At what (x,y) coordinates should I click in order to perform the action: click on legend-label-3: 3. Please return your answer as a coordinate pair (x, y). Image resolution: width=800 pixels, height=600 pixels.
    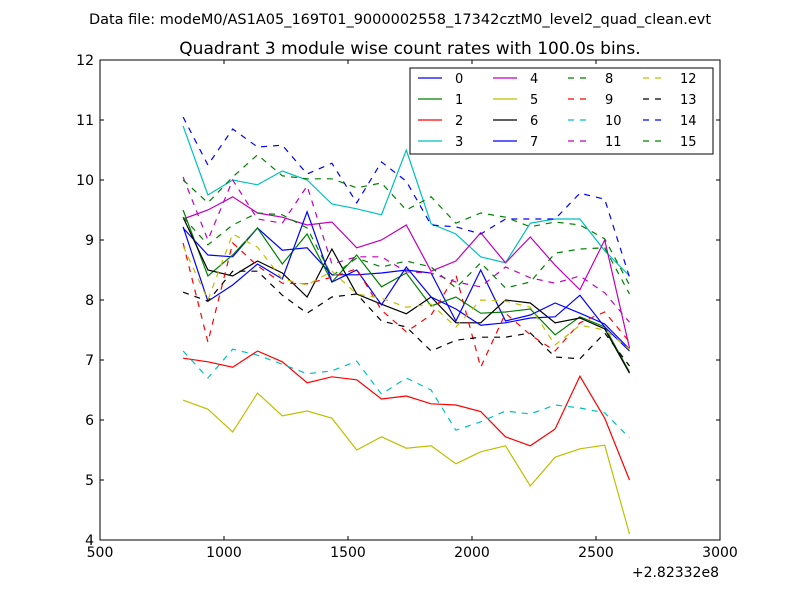
    Looking at the image, I should click on (459, 142).